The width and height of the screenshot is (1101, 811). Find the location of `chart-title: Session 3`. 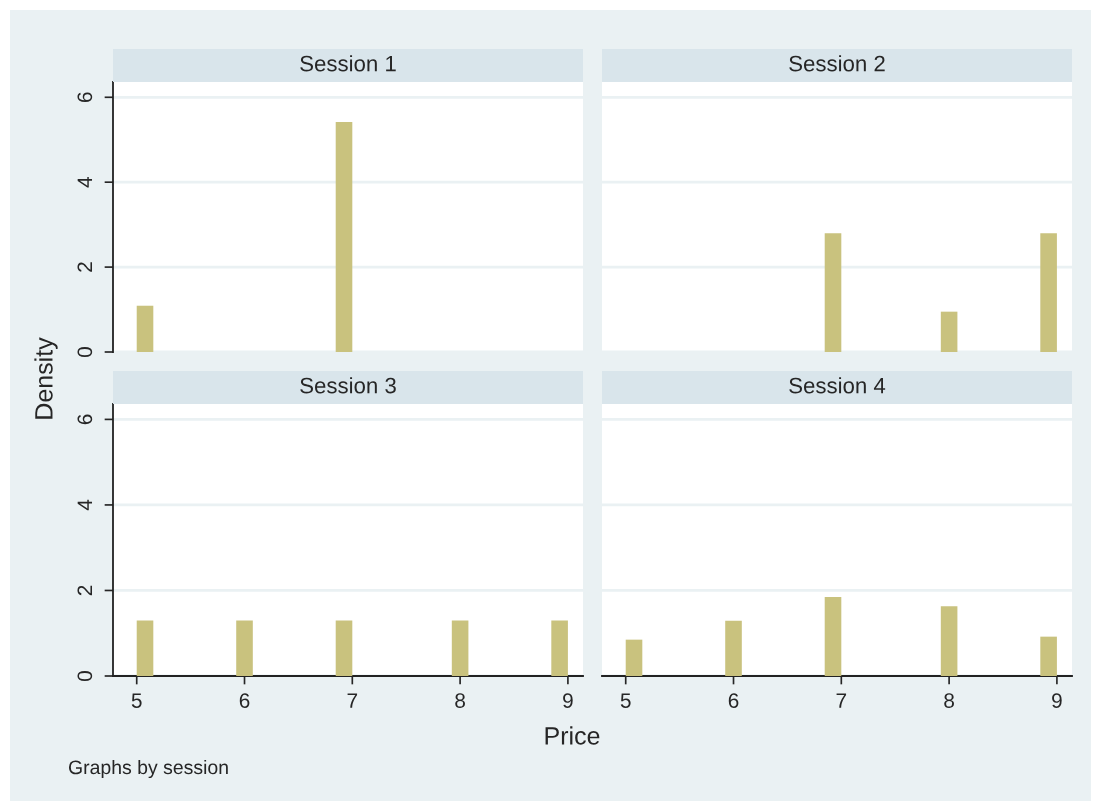

chart-title: Session 3 is located at coordinates (348, 385).